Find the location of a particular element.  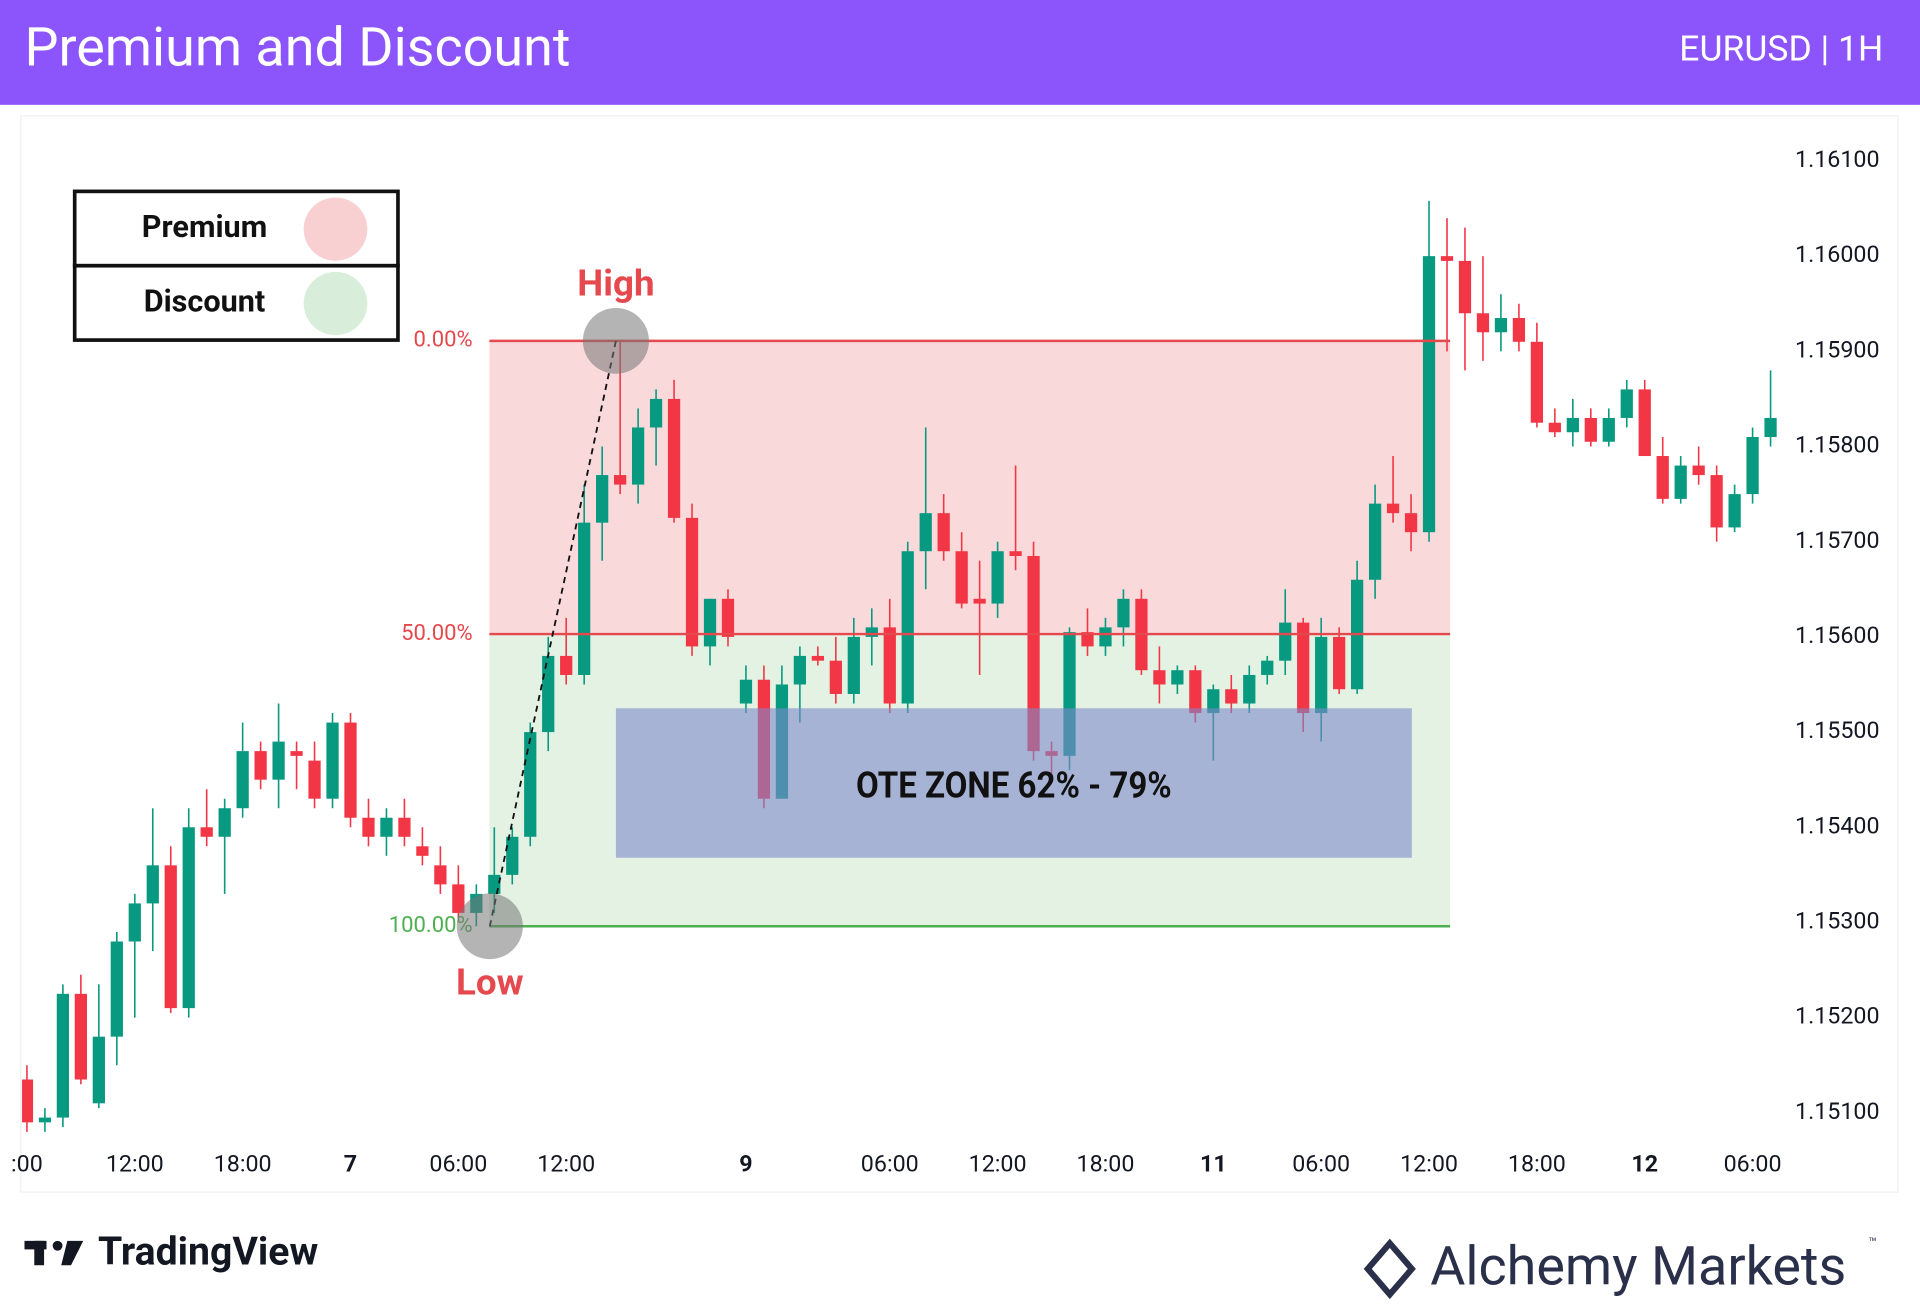

legend-label: Premium is located at coordinates (204, 227).